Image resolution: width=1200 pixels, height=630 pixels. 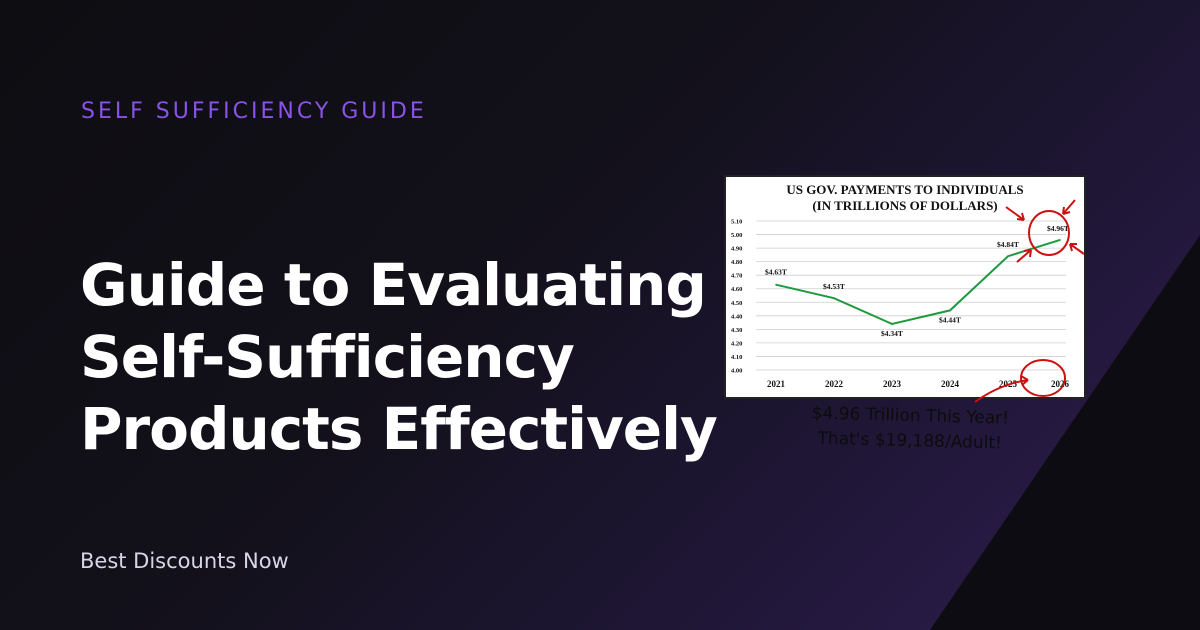 I want to click on y-tick-label: 5.10, so click(x=736, y=222).